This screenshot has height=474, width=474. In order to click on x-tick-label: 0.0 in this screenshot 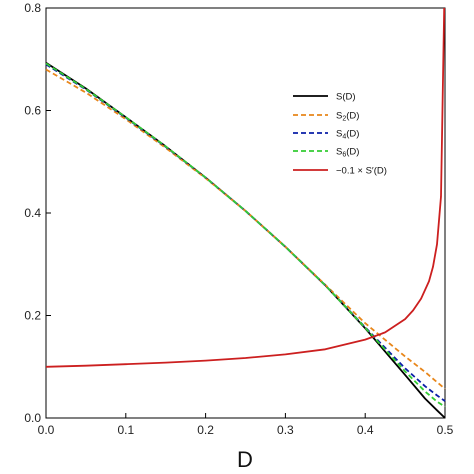, I will do `click(46, 430)`.